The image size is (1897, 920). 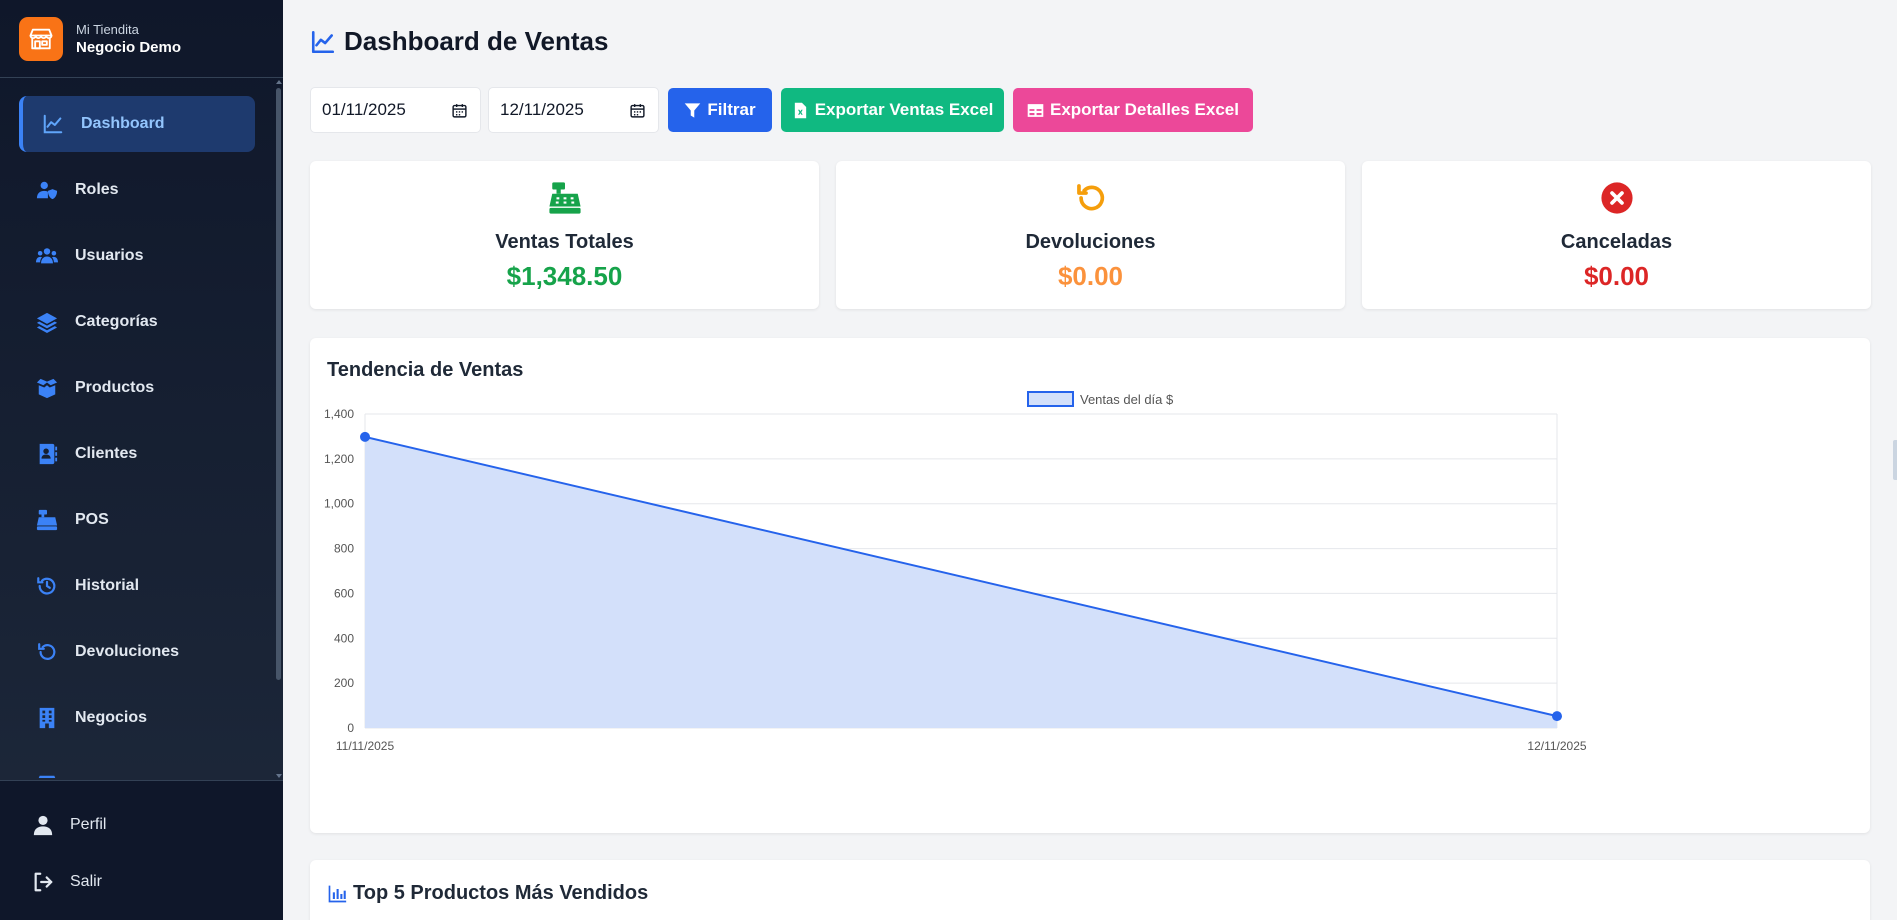 I want to click on y-tick-label: 1,000, so click(x=339, y=504).